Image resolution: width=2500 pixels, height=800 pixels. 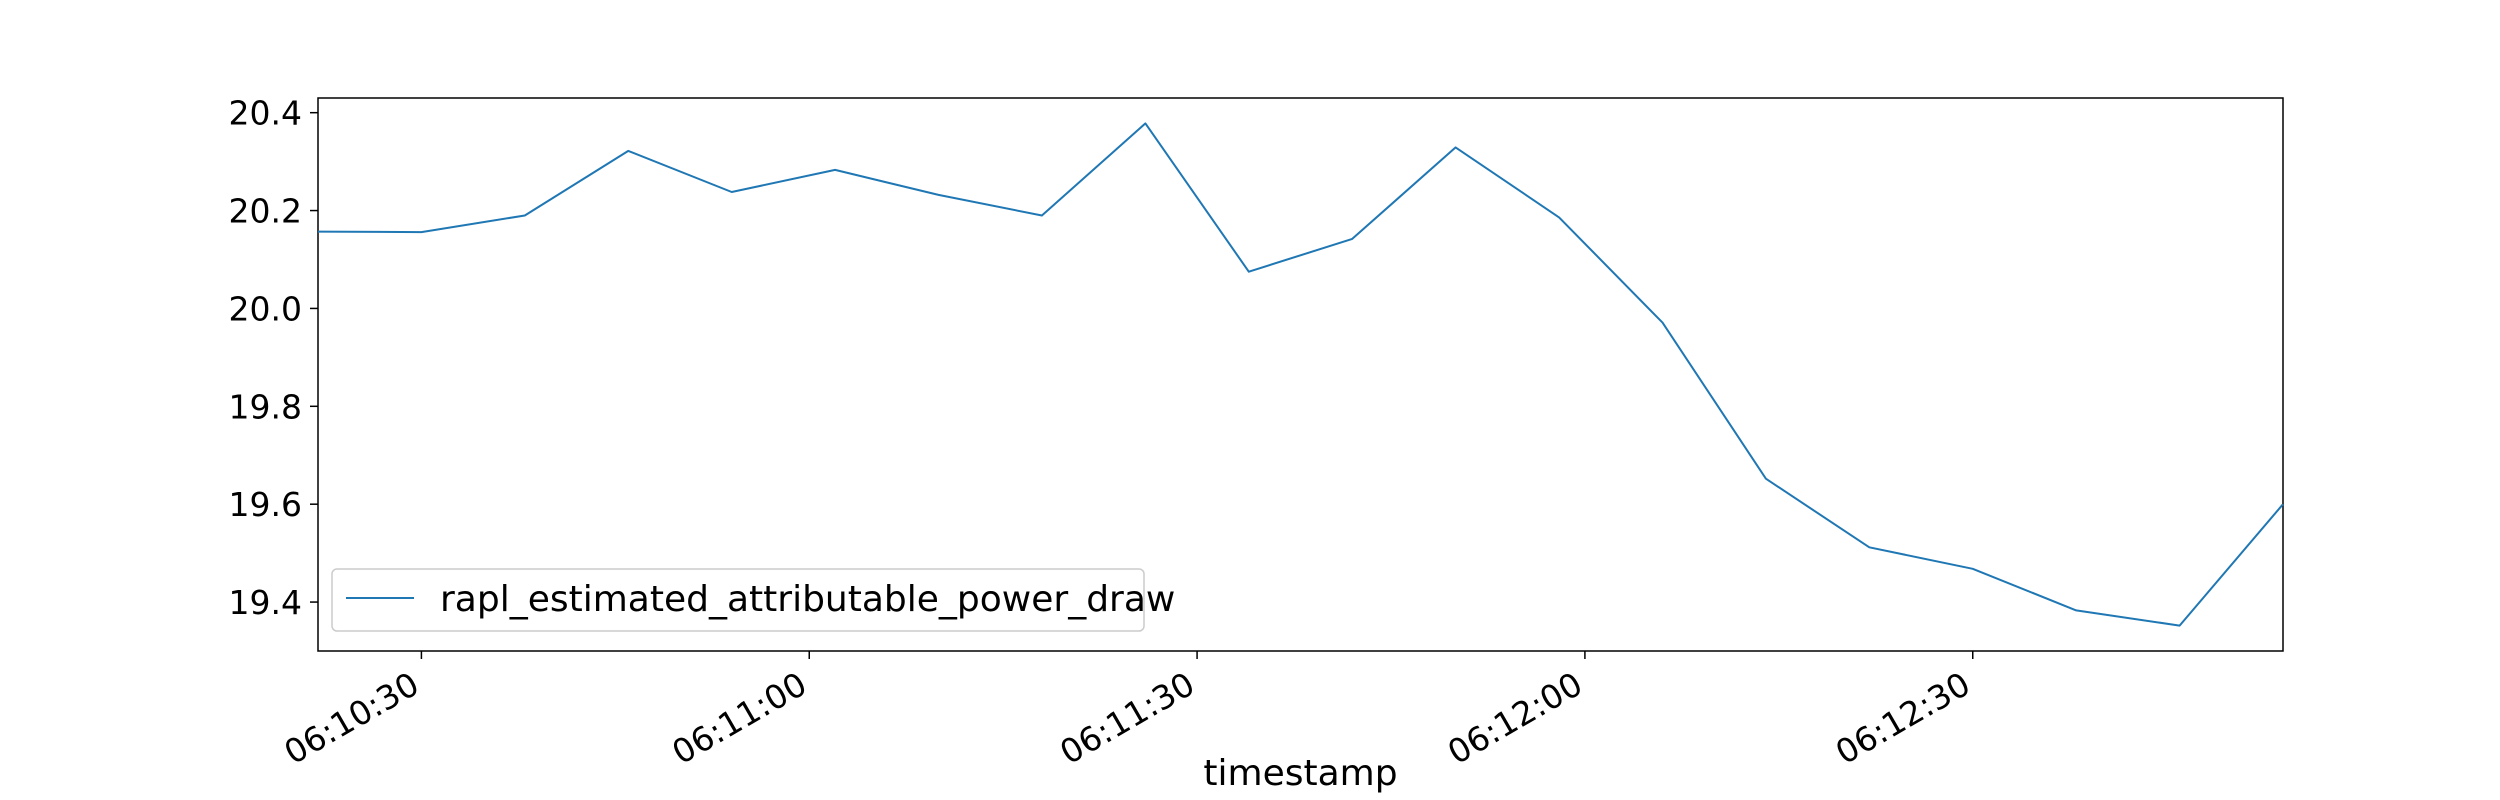 I want to click on x-tick-label: 06:11:00, so click(x=739, y=718).